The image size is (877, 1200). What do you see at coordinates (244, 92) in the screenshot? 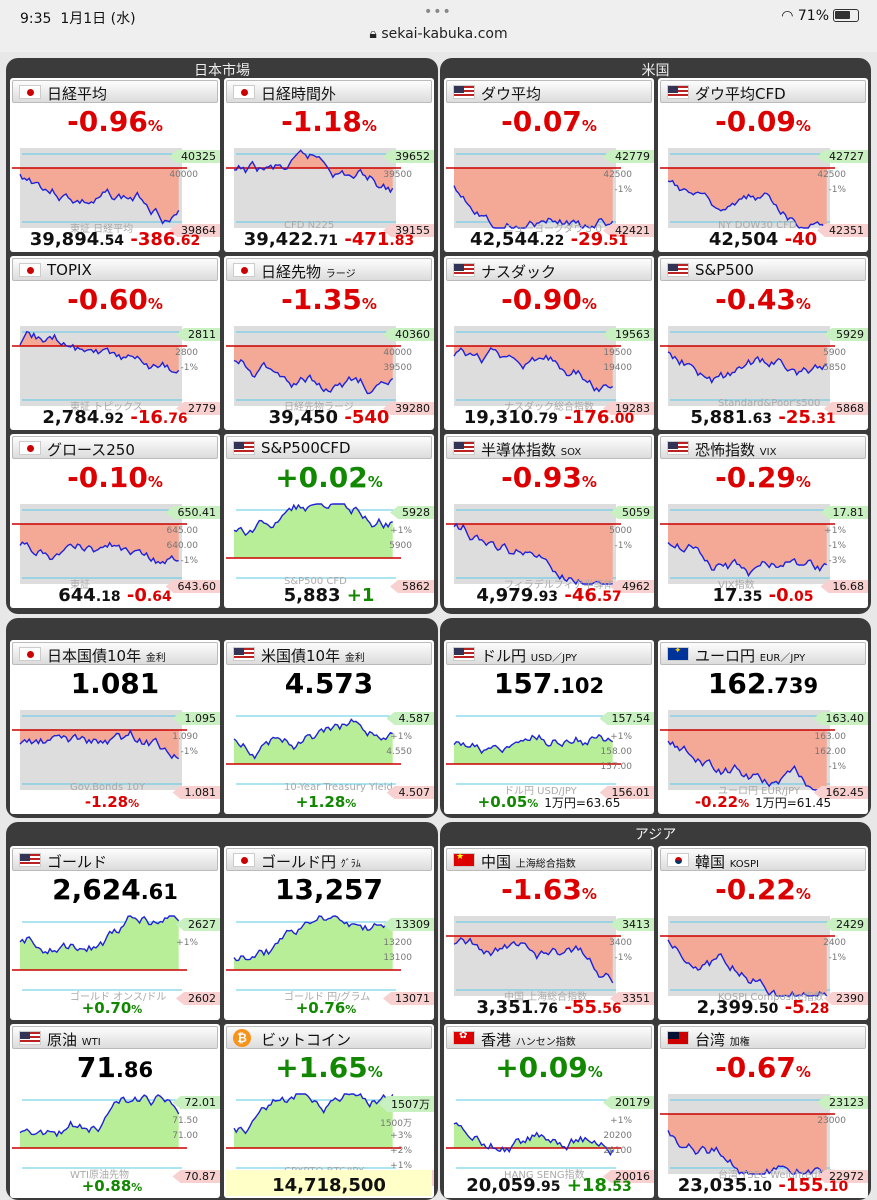
I see `jp-flag-icon` at bounding box center [244, 92].